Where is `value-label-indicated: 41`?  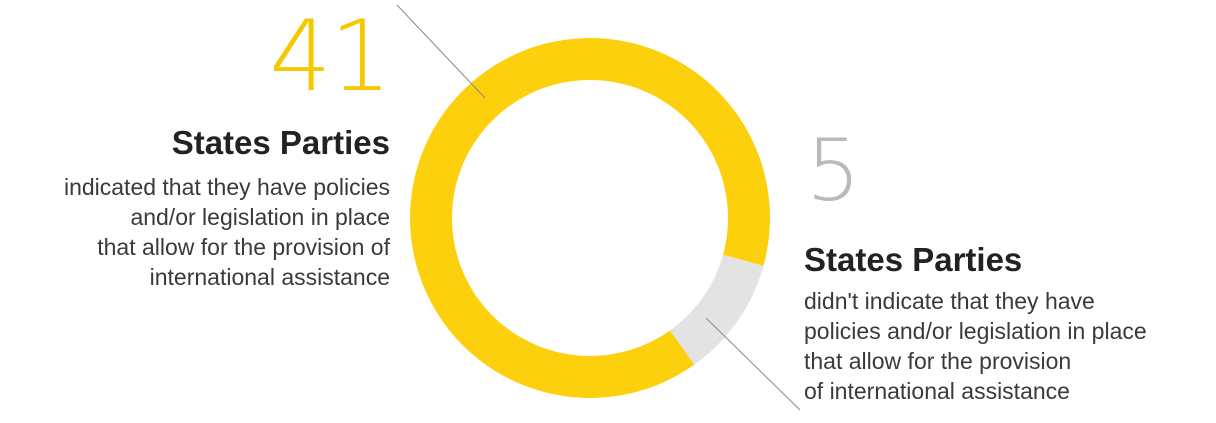 value-label-indicated: 41 is located at coordinates (330, 57).